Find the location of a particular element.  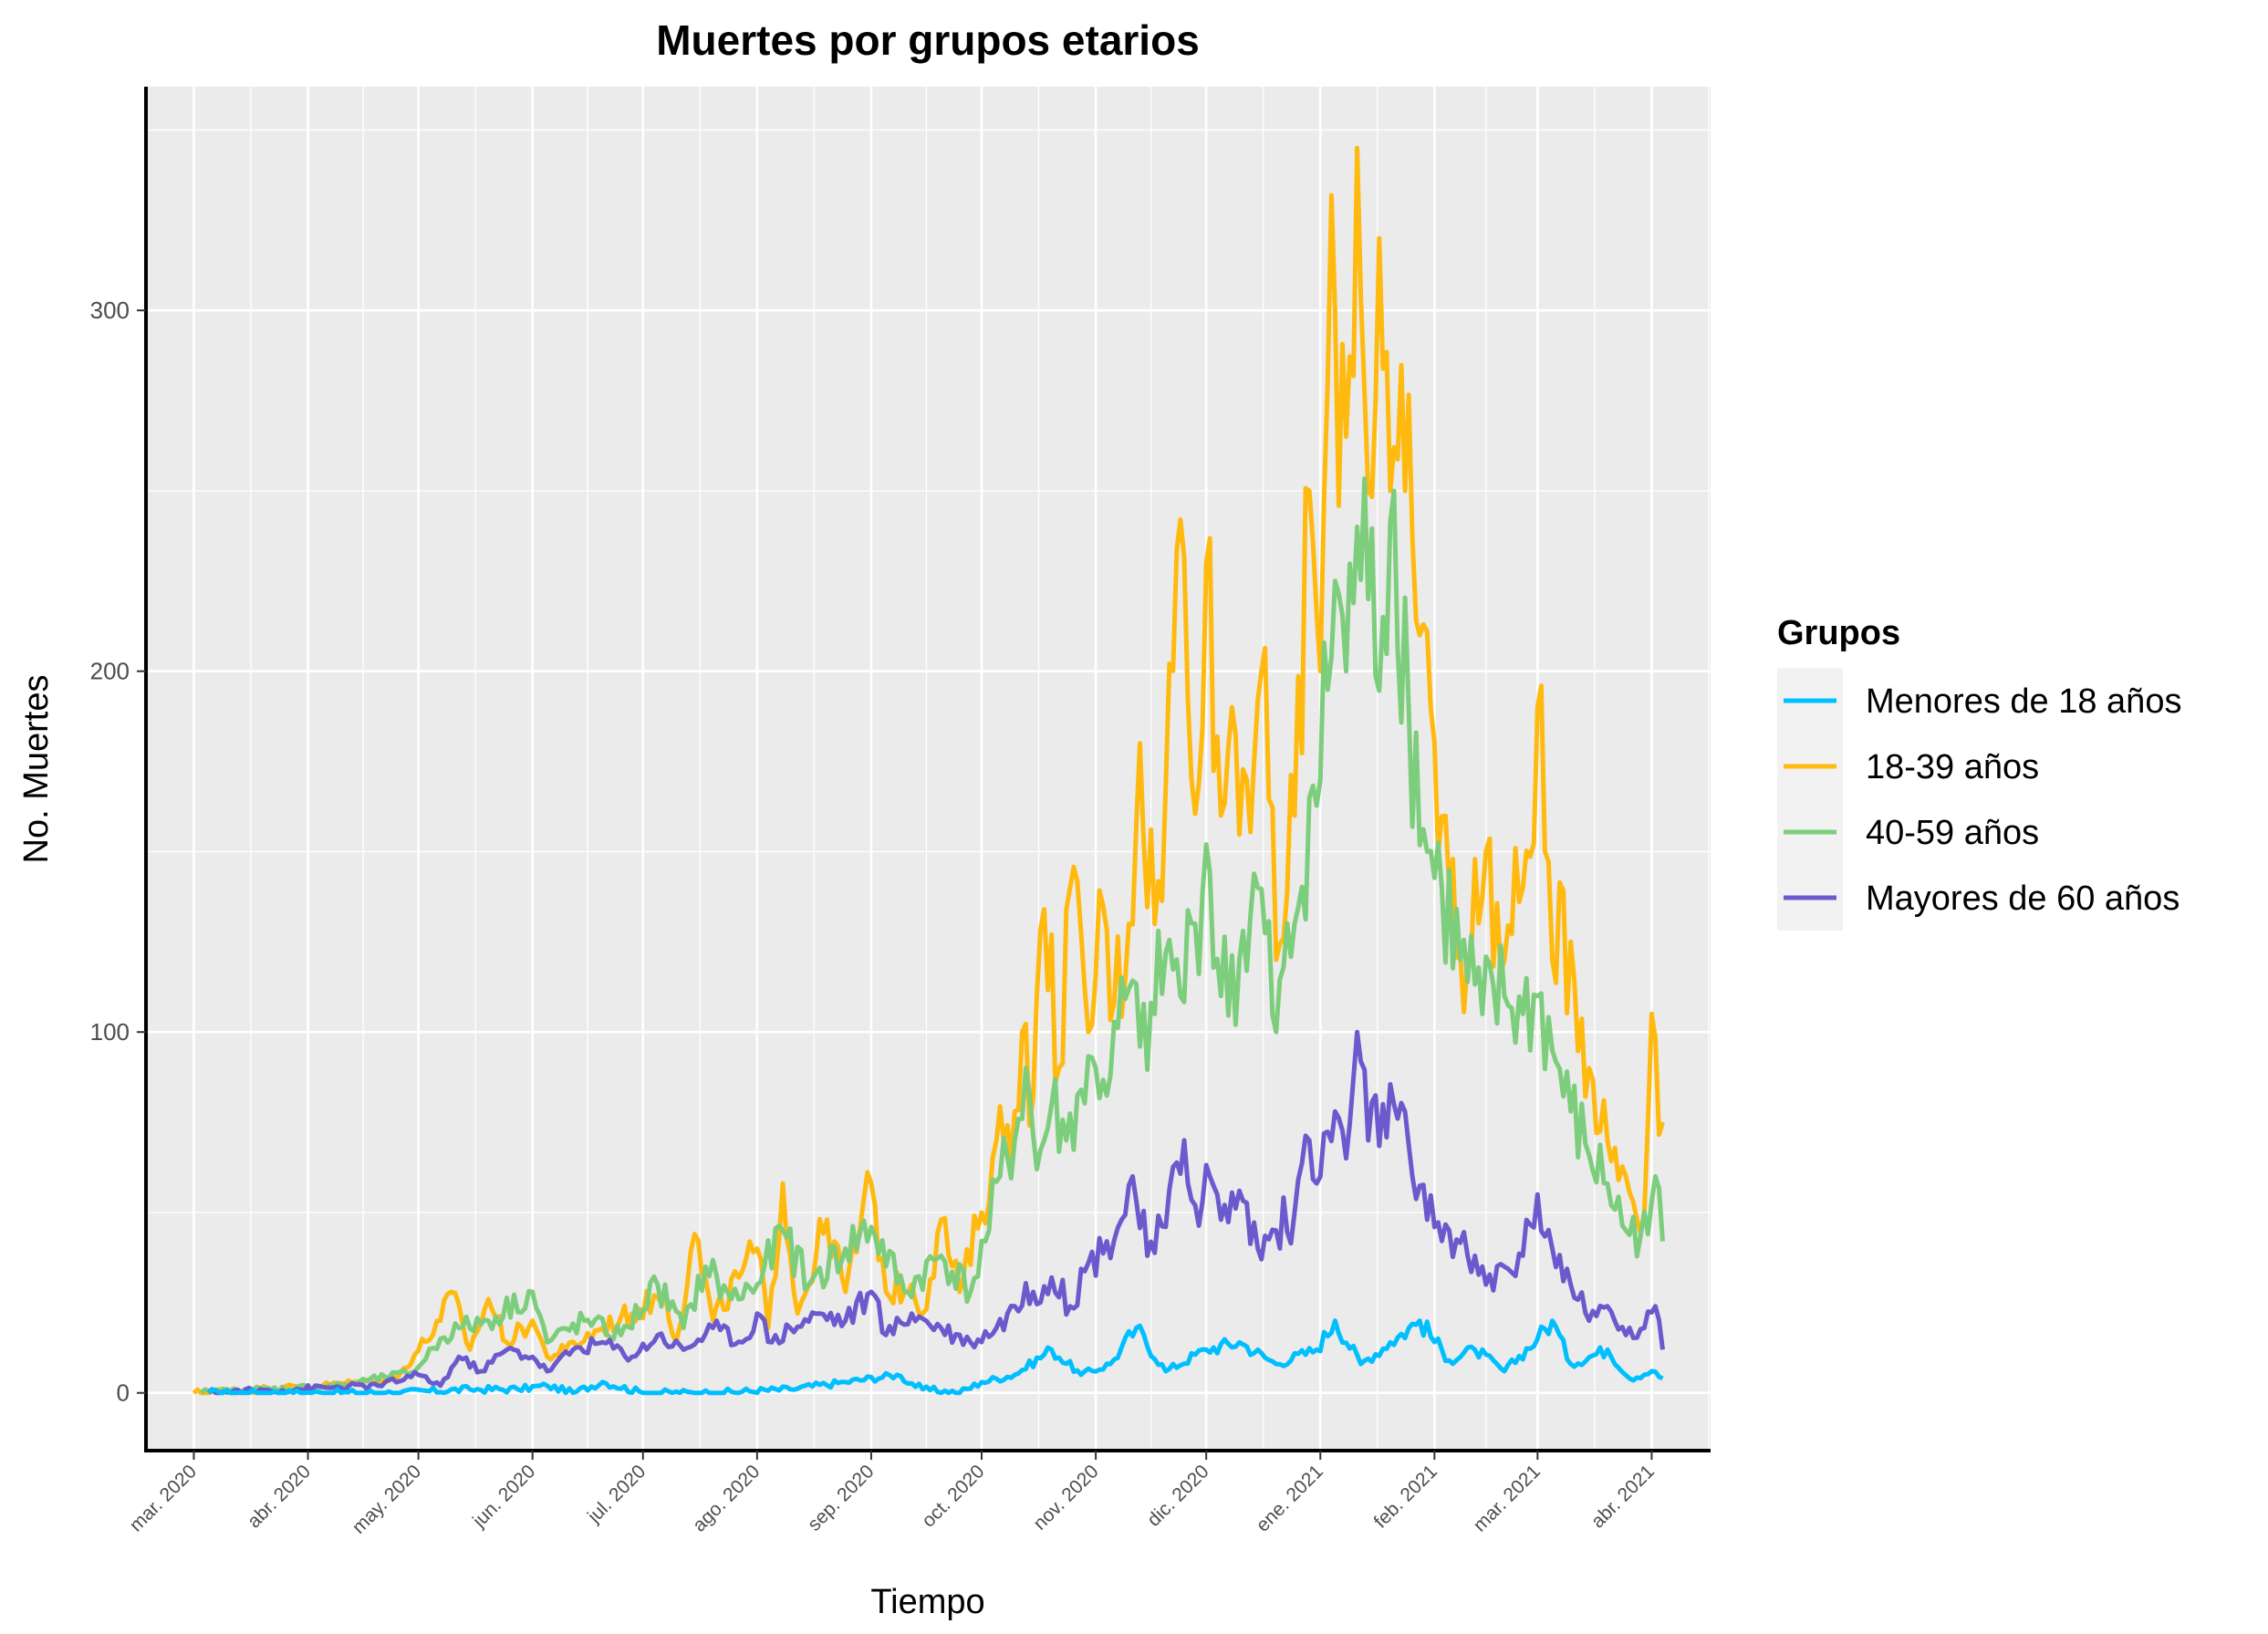

x-tick-label: ene. 2021 is located at coordinates (1289, 1498).